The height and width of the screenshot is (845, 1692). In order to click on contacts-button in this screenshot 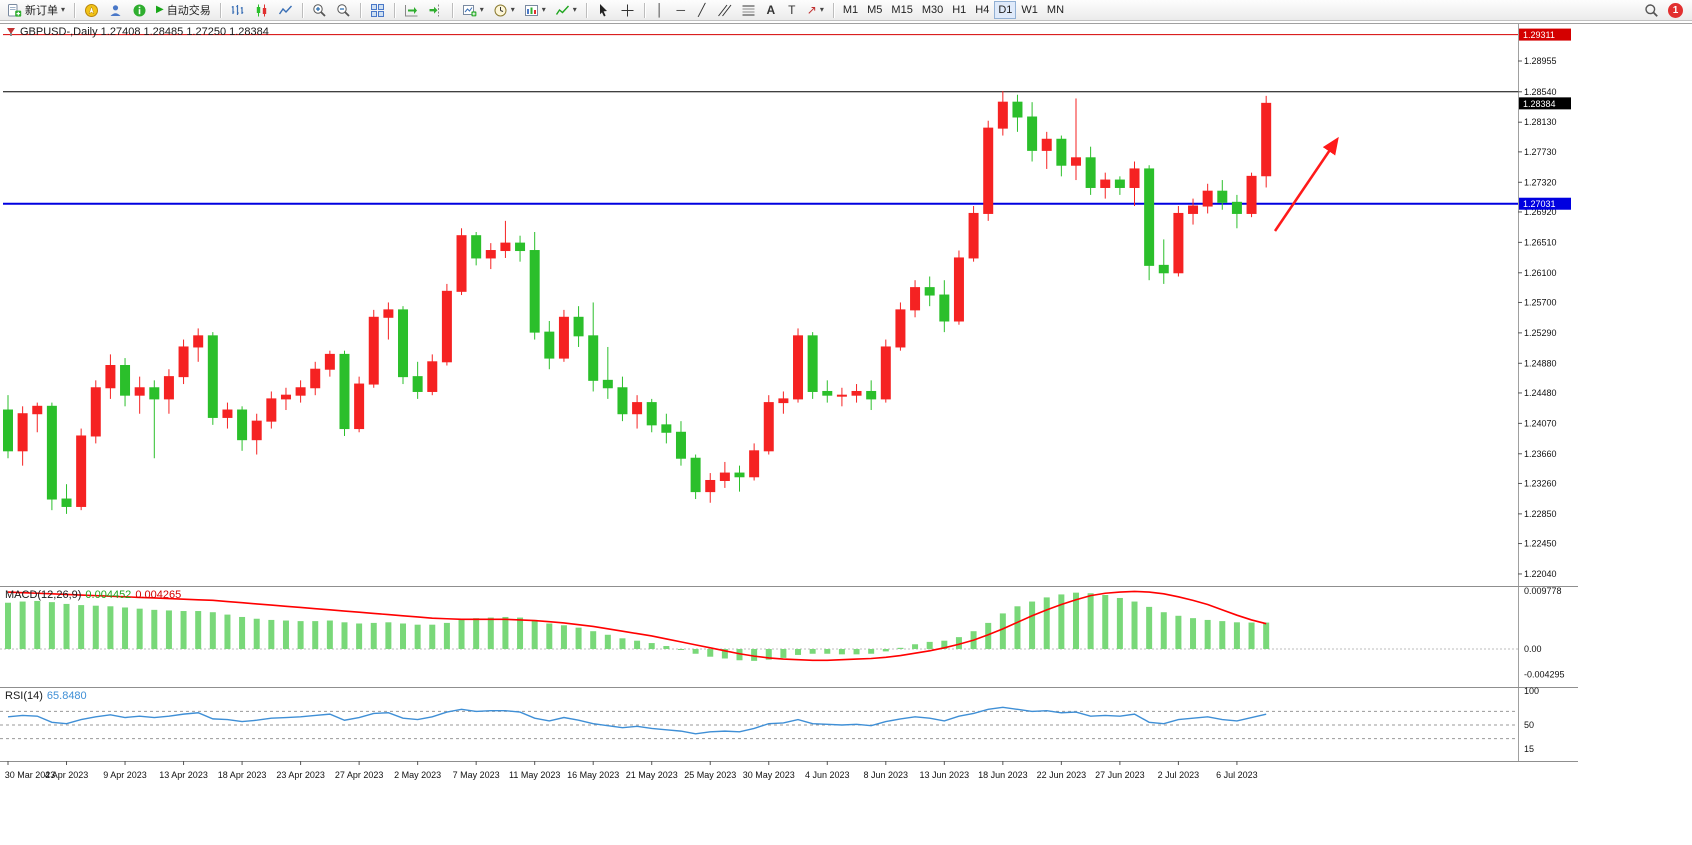, I will do `click(115, 10)`.